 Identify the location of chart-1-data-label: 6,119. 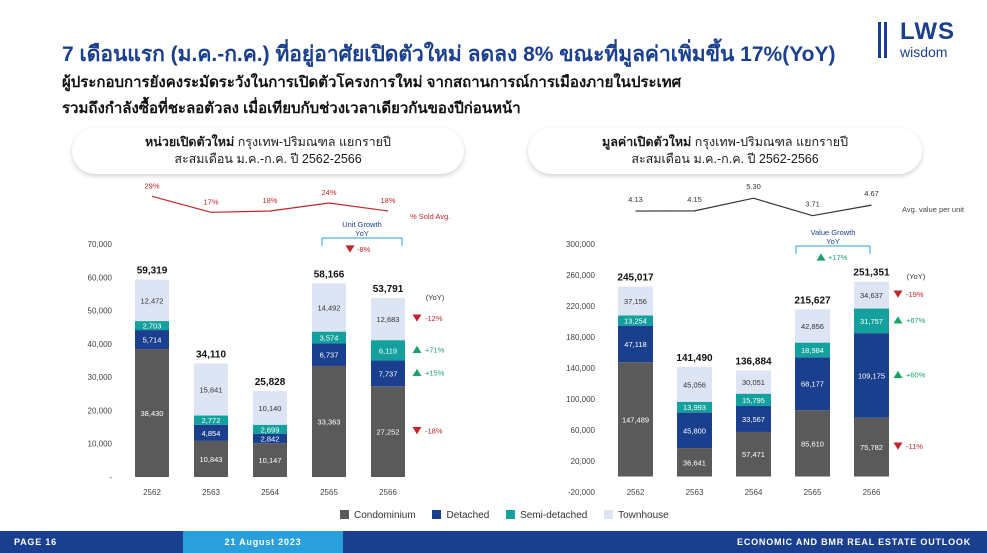
(388, 350).